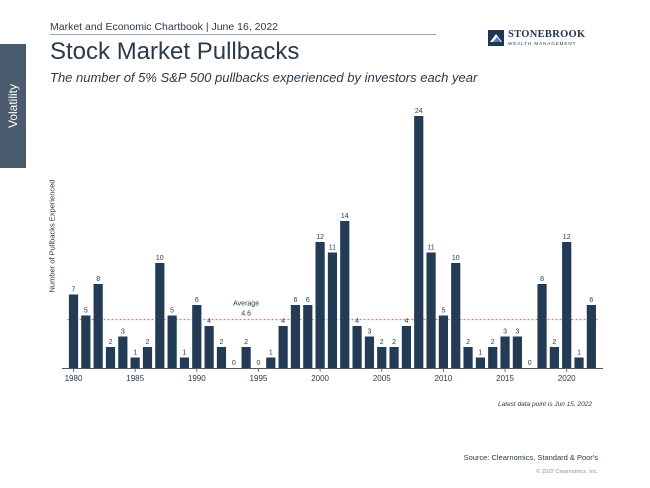 Image resolution: width=650 pixels, height=488 pixels. What do you see at coordinates (259, 378) in the screenshot?
I see `x-tick-label: 1995` at bounding box center [259, 378].